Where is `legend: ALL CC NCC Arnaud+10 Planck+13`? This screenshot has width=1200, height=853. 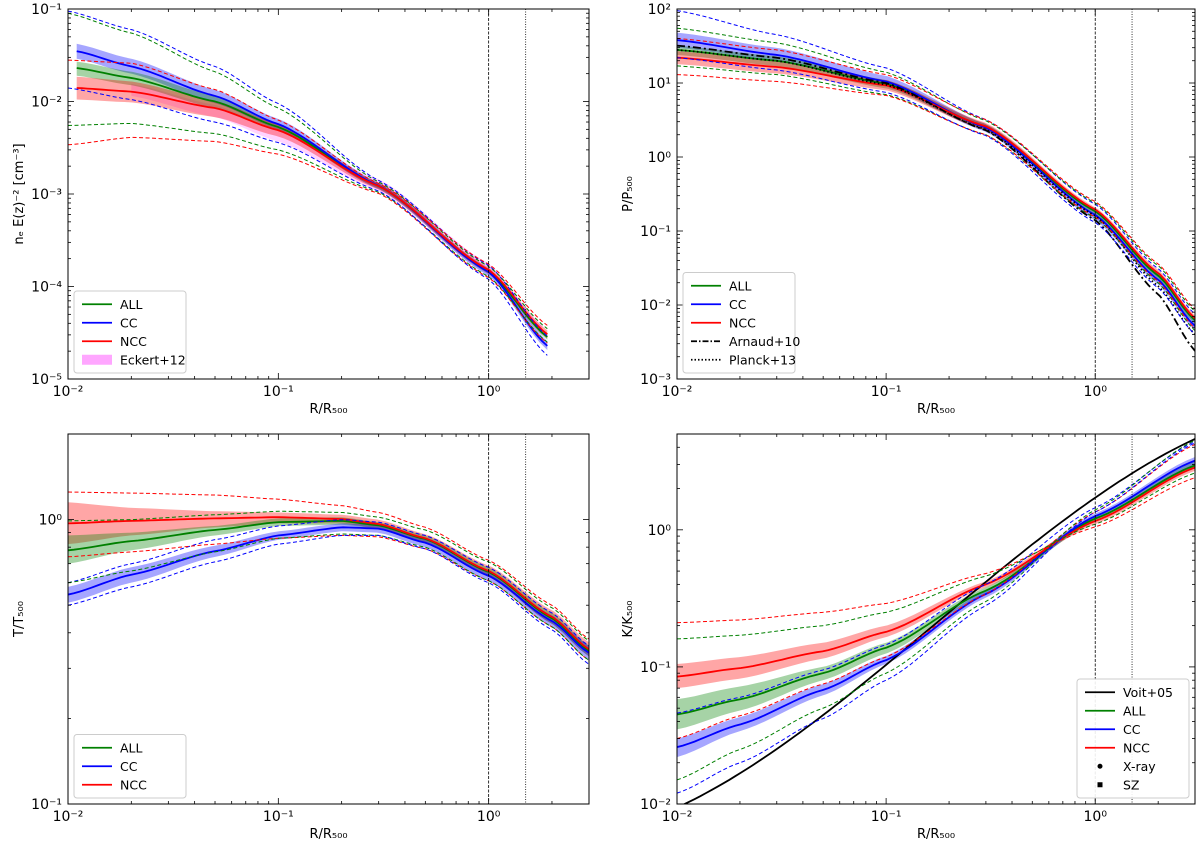 legend: ALL CC NCC Arnaud+10 Planck+13 is located at coordinates (741, 323).